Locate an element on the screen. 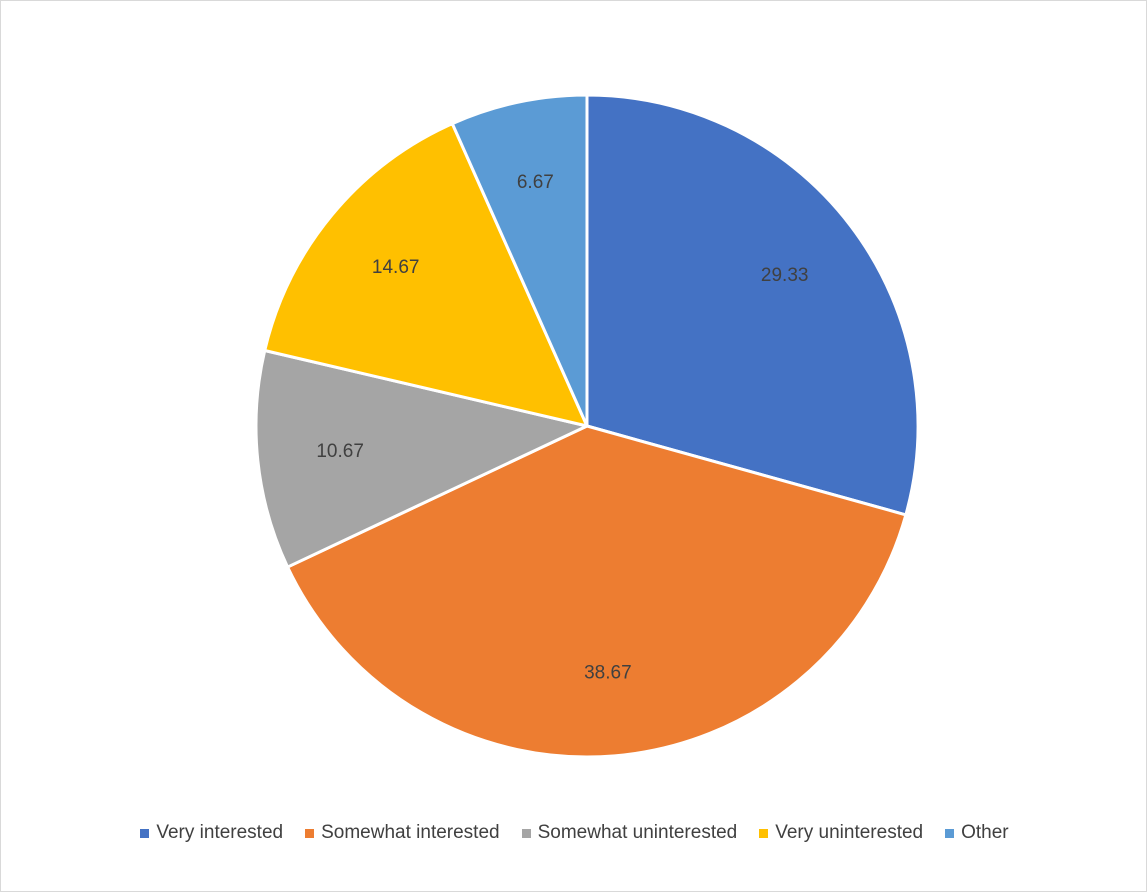  pie-slice-other is located at coordinates (519, 260).